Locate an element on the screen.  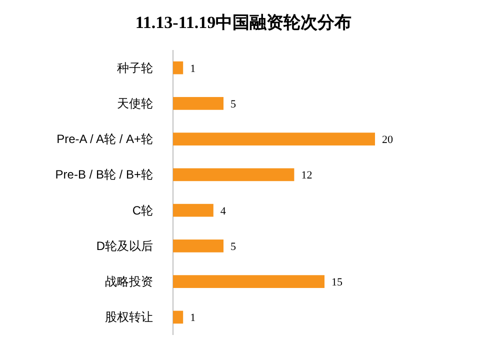
y-tick-label: Pre-A / A轮 / A+轮 is located at coordinates (104, 139).